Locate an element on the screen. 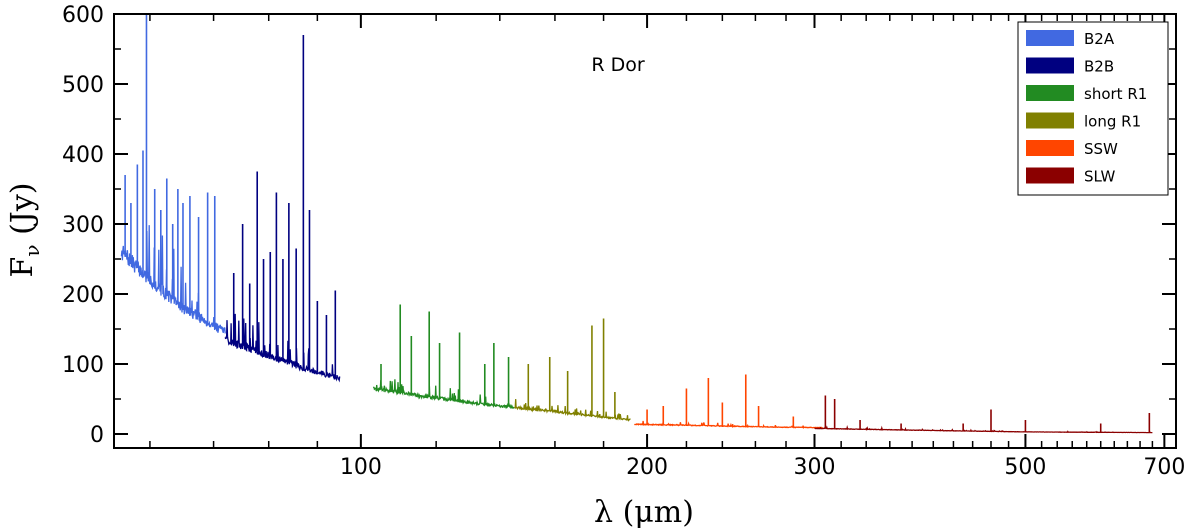 Image resolution: width=1200 pixels, height=532 pixels. series-trace-long-r1 is located at coordinates (572, 410).